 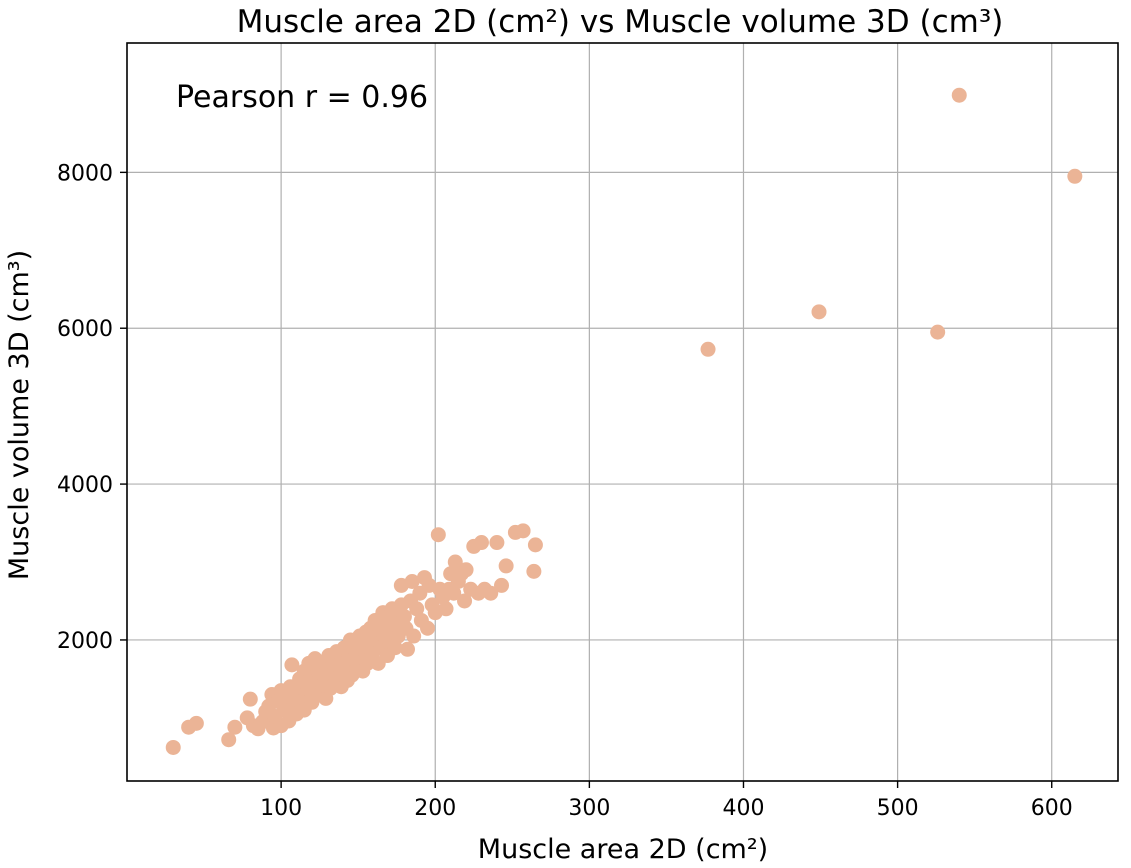 I want to click on x-tick-label: 500, so click(x=898, y=808).